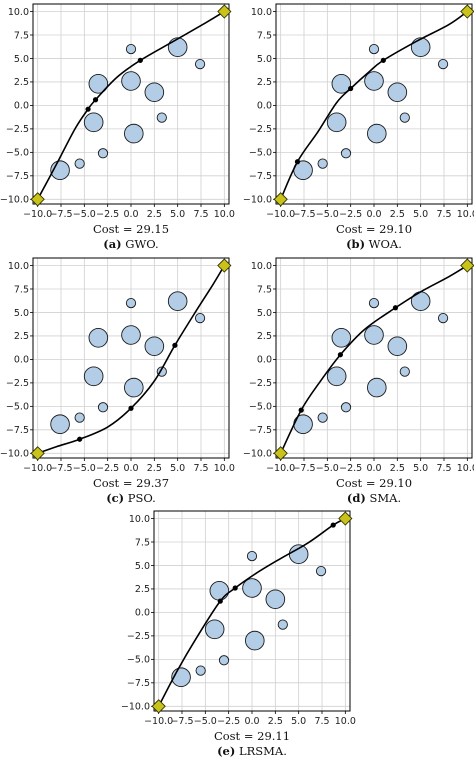 This screenshot has width=474, height=761. Describe the element at coordinates (112, 244) in the screenshot. I see `caption-letter: (a)` at that location.